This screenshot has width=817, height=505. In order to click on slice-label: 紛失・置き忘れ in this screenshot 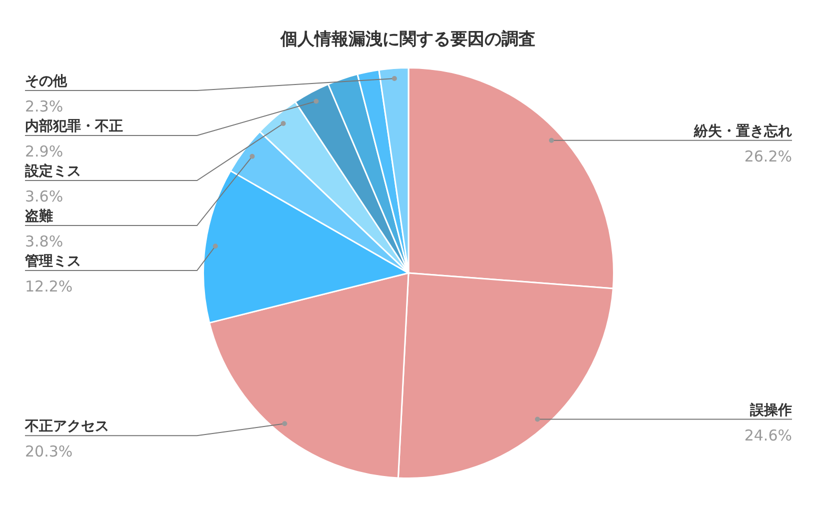, I will do `click(742, 131)`.